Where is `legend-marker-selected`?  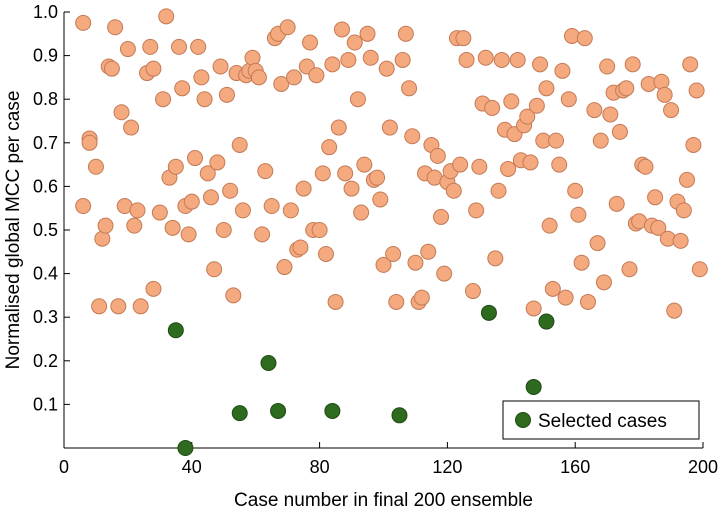
legend-marker-selected is located at coordinates (523, 420).